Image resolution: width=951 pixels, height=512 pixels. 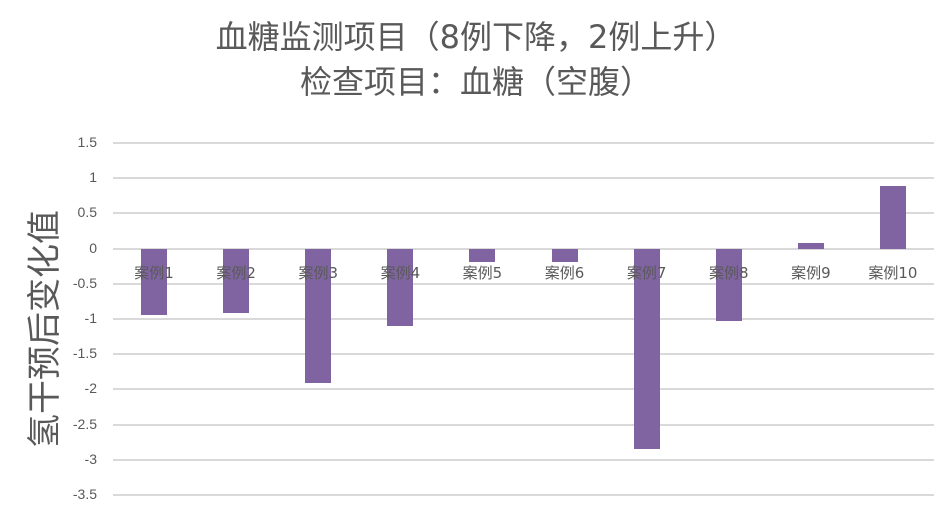 I want to click on y-tick-label: -2, so click(x=90, y=388).